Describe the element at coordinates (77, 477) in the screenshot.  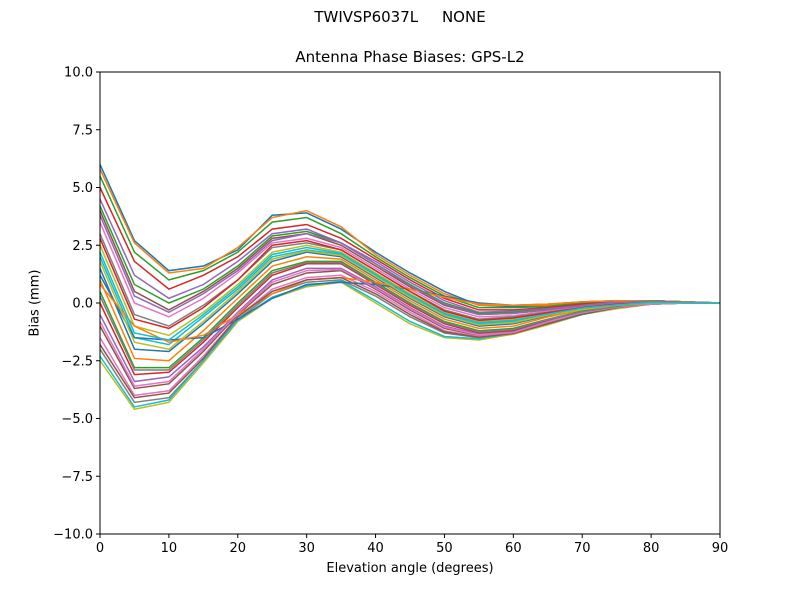
I see `y-tick-label: −7.5` at that location.